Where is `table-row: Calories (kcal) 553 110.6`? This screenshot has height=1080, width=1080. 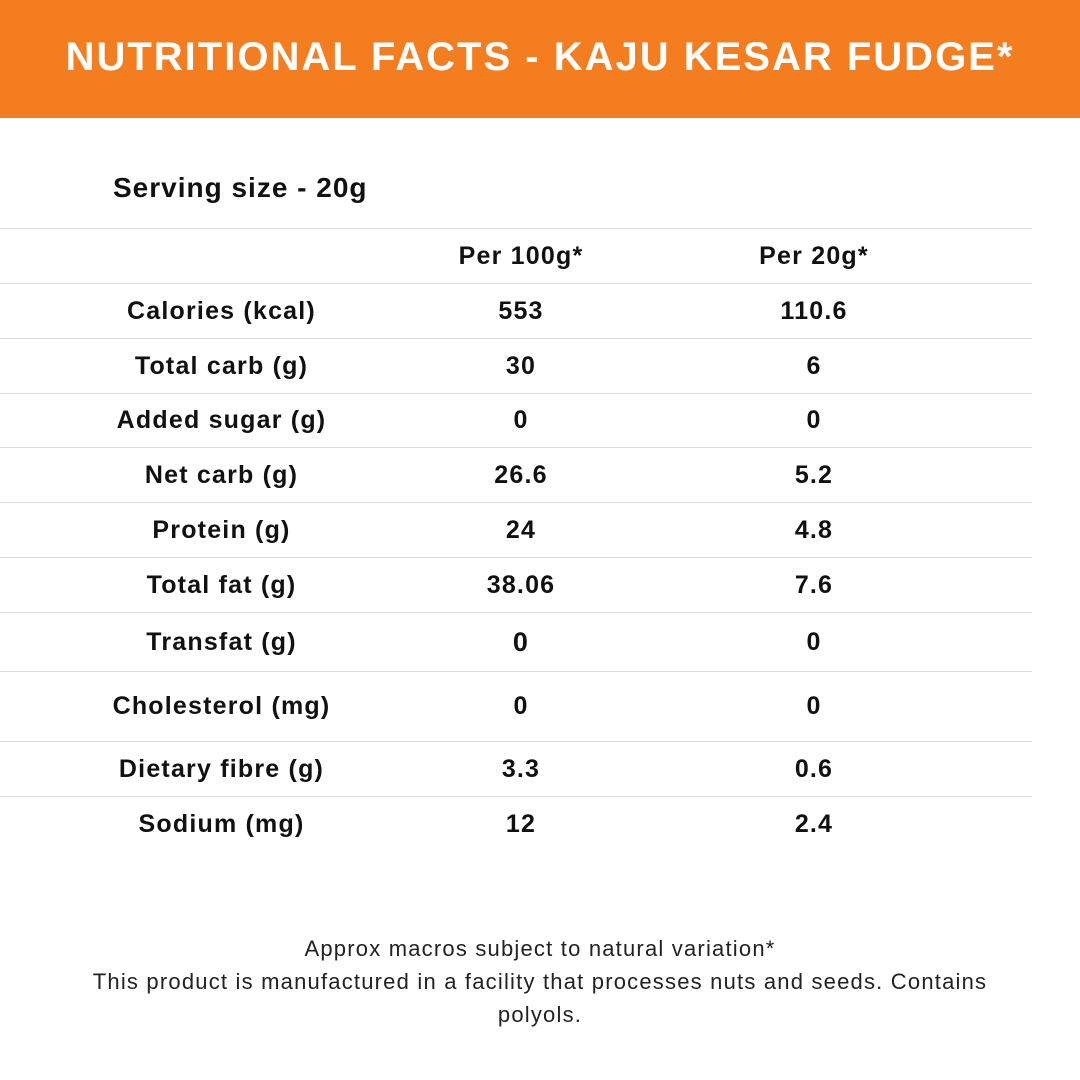
table-row: Calories (kcal) 553 110.6 is located at coordinates (516, 311).